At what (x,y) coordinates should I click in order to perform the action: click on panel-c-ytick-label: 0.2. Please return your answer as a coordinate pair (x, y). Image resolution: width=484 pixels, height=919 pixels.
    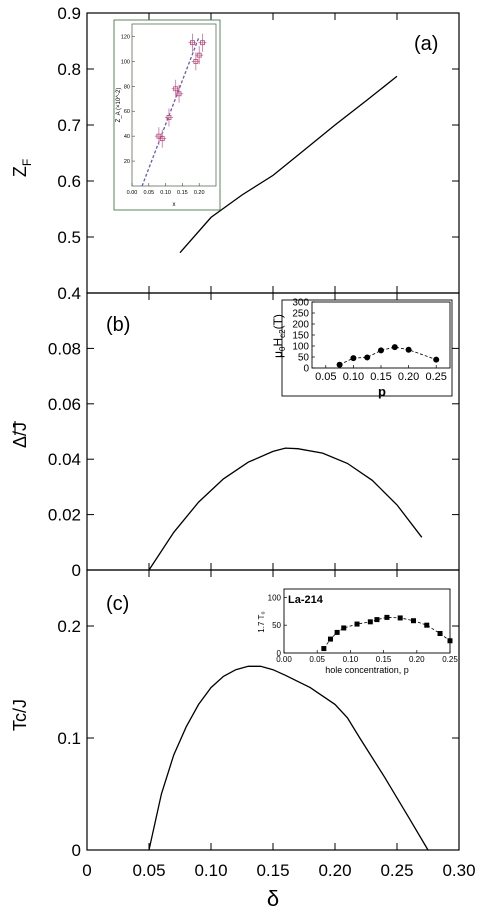
    Looking at the image, I should click on (69, 626).